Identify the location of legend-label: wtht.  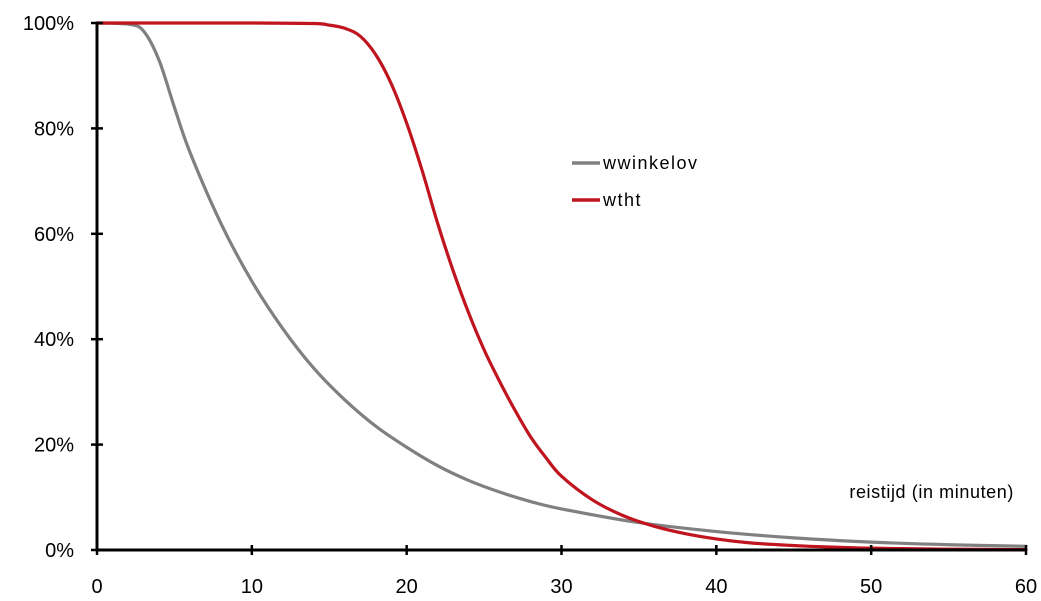
(622, 200).